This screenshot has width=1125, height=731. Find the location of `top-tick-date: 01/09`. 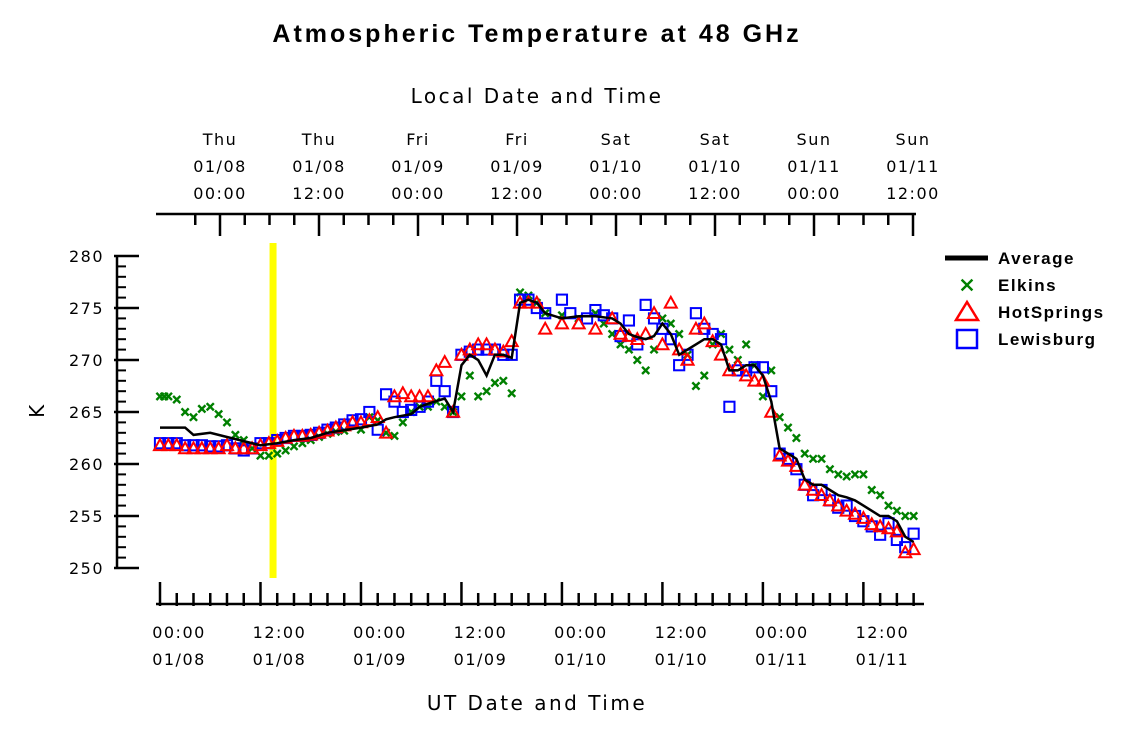

top-tick-date: 01/09 is located at coordinates (418, 166).